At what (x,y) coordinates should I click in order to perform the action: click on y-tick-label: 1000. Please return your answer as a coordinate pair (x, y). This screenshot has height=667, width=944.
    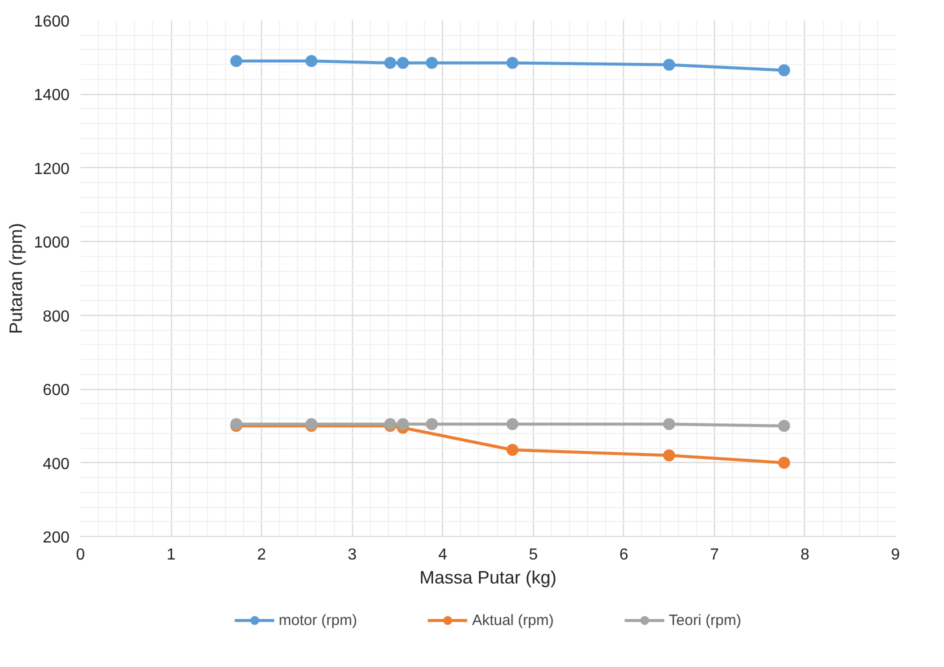
    Looking at the image, I should click on (52, 243).